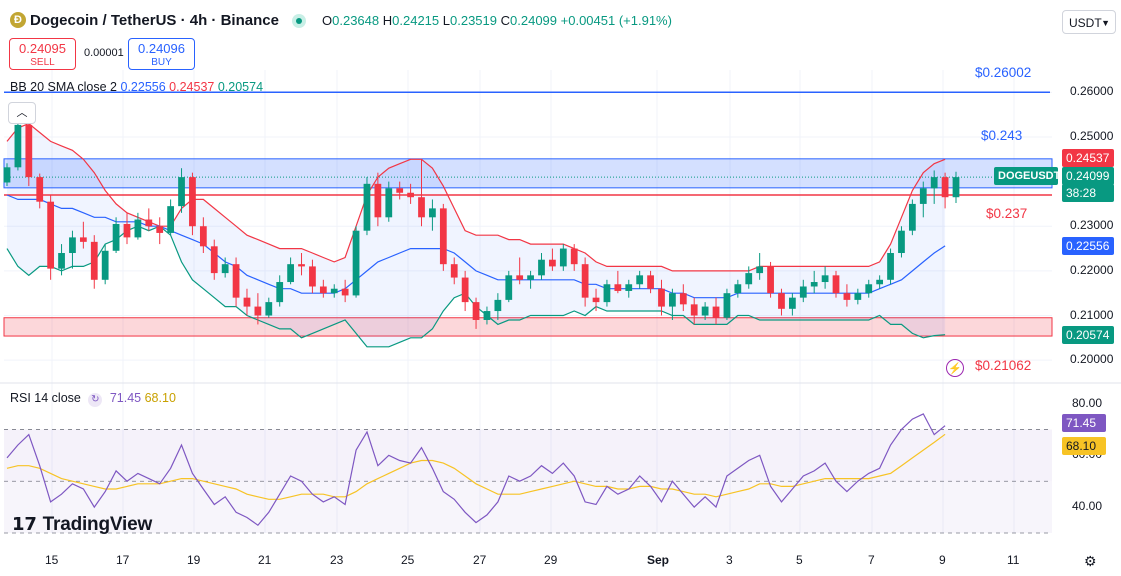 The width and height of the screenshot is (1121, 576). I want to click on rsi-value: 71.45, so click(125, 398).